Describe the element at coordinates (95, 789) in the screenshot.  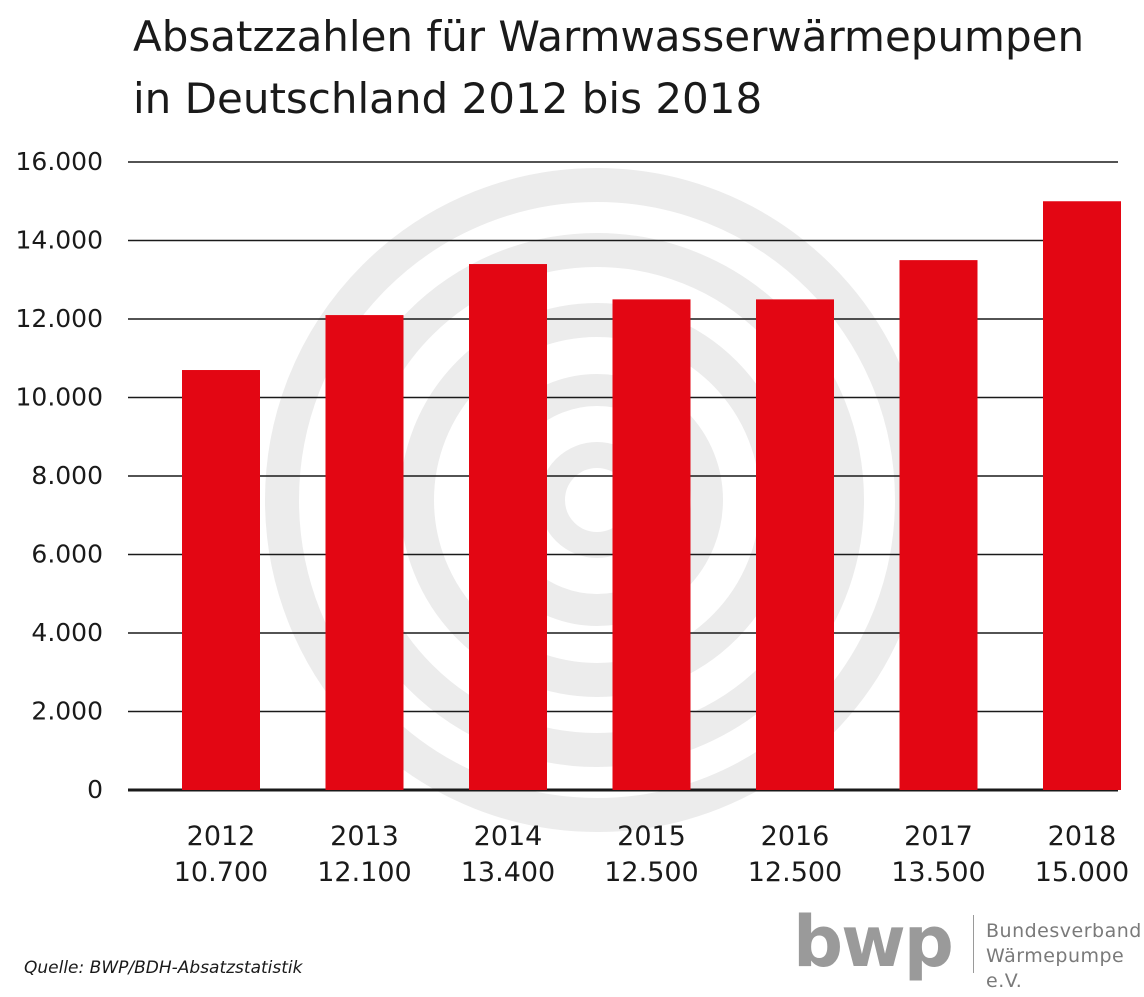
I see `y-tick-label: 0` at that location.